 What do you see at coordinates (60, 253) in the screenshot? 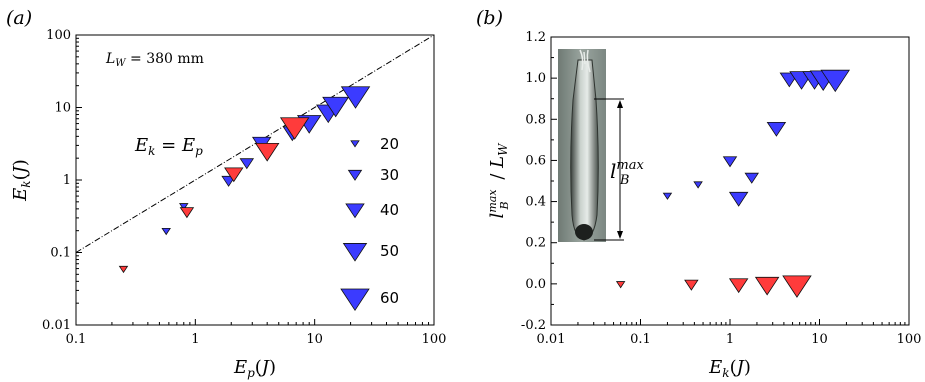
I see `y-tick-label: 0.1` at bounding box center [60, 253].